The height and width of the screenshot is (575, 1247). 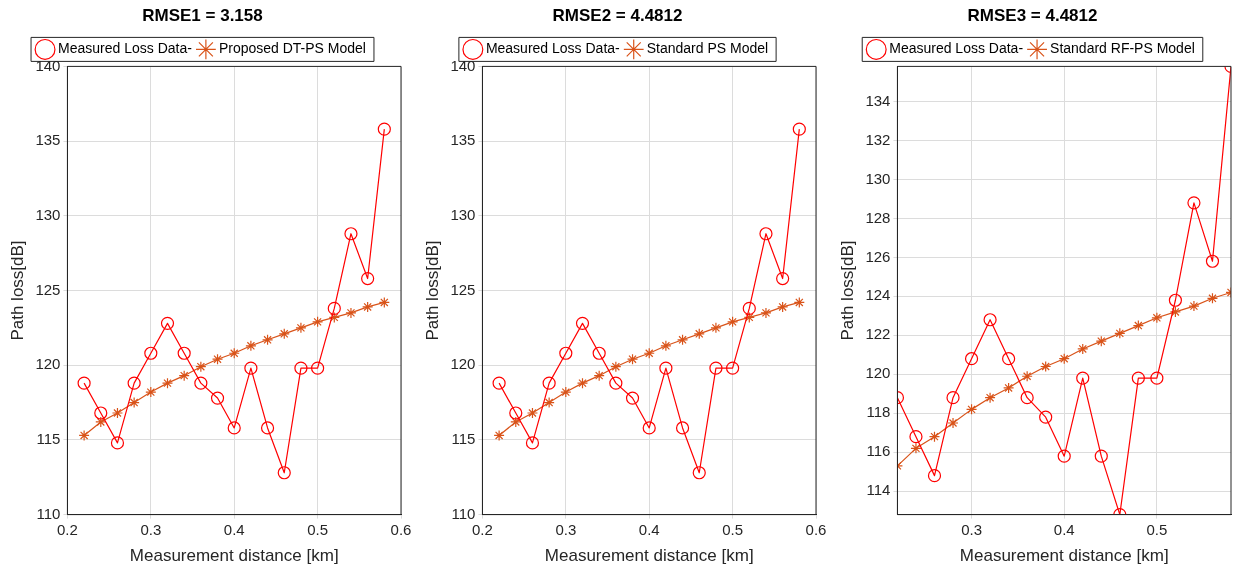 I want to click on y-tick-label: 122, so click(x=878, y=334).